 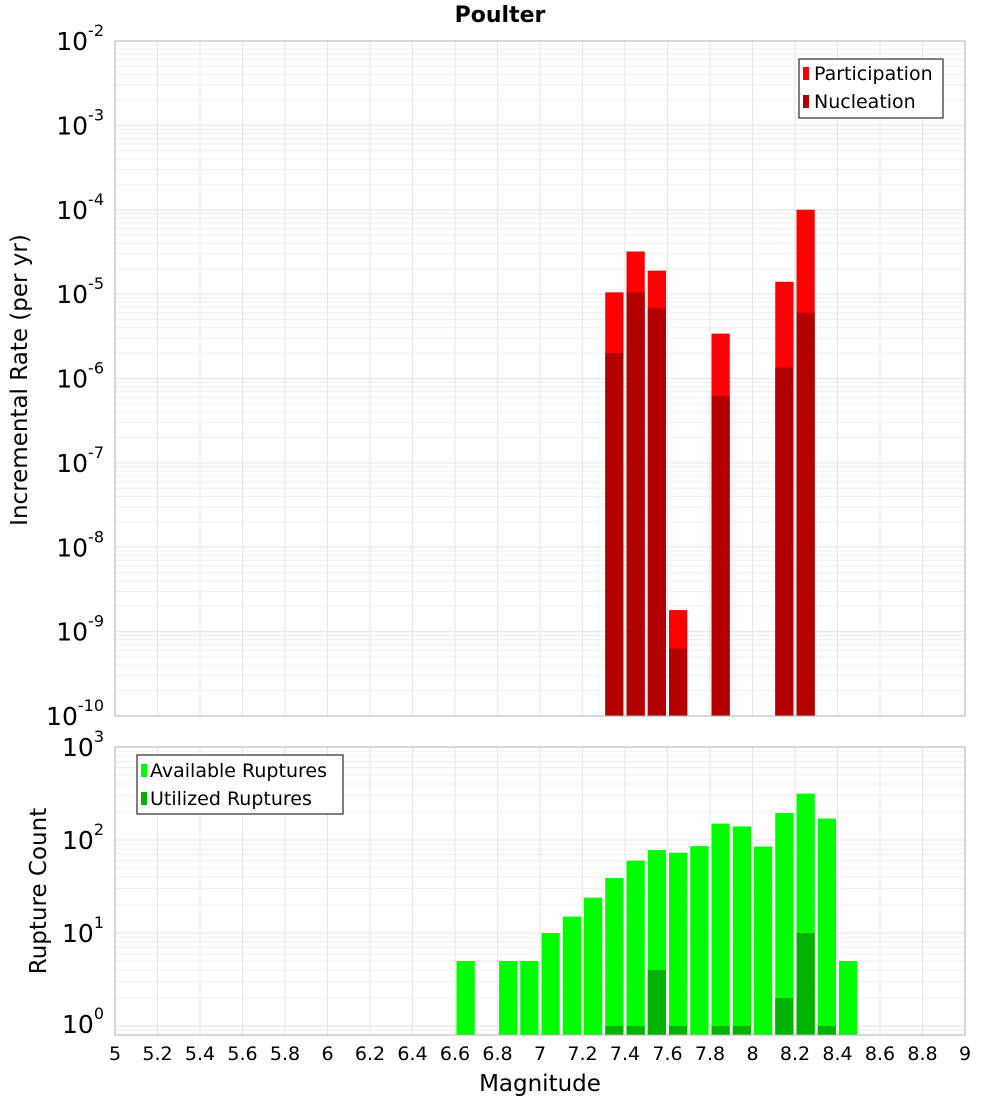 What do you see at coordinates (880, 1054) in the screenshot?
I see `x-tick-label: 8.6` at bounding box center [880, 1054].